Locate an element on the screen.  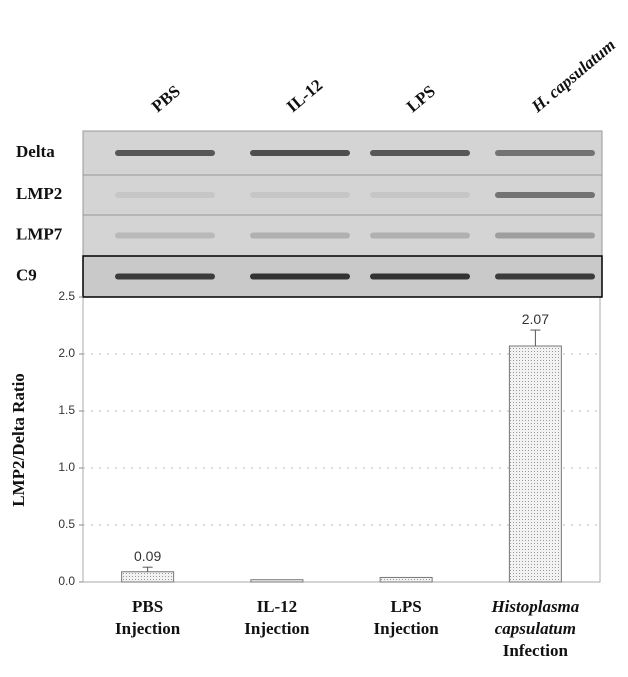
y-tick-label: 1.5 is located at coordinates (66, 410).